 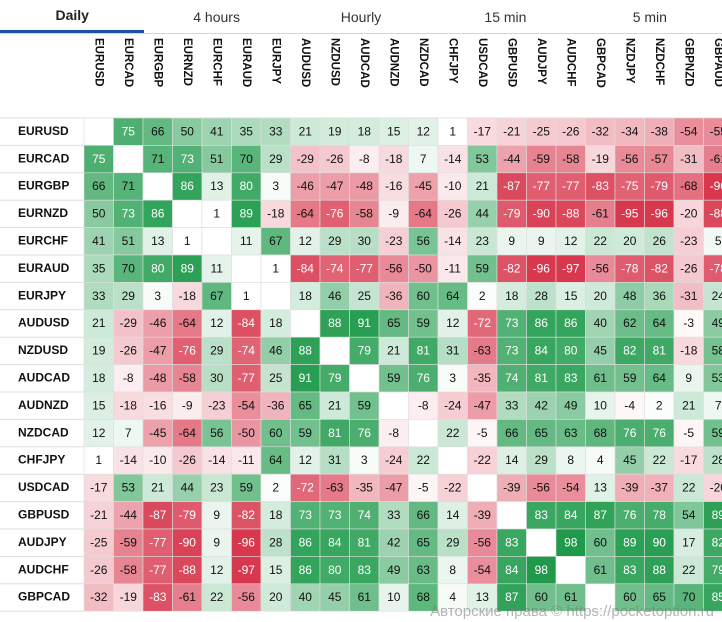 What do you see at coordinates (72, 16) in the screenshot?
I see `tab-daily: Daily` at bounding box center [72, 16].